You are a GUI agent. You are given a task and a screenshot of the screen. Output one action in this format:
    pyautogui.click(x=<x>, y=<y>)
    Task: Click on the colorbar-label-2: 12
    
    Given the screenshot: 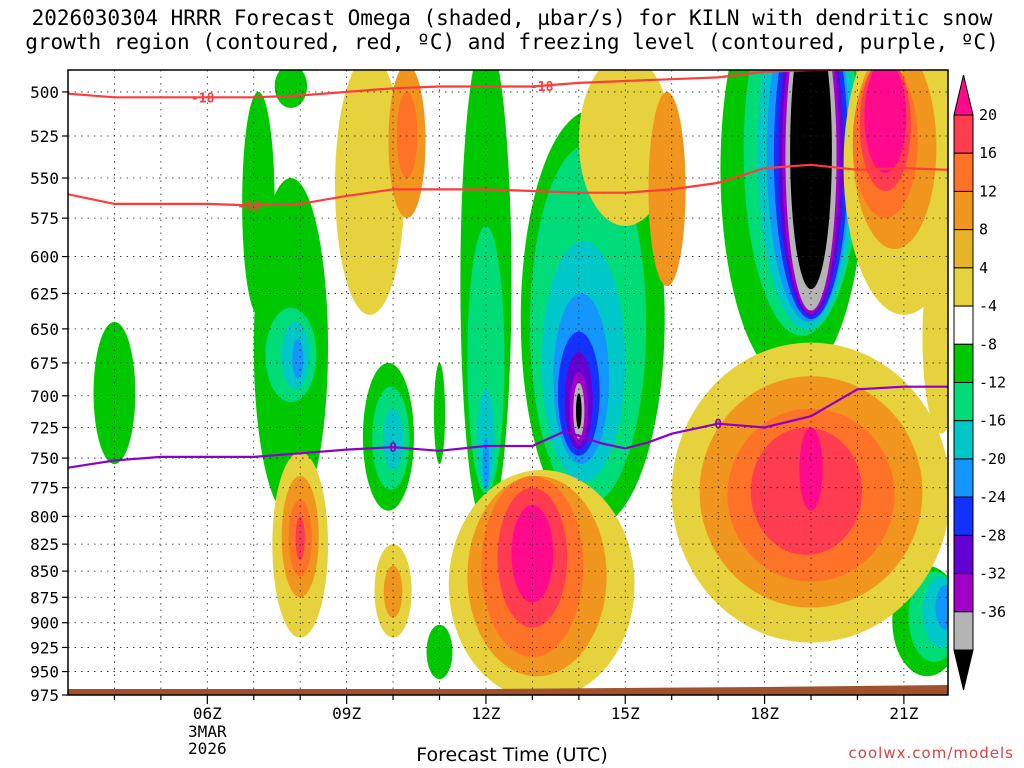 What is the action you would take?
    pyautogui.click(x=988, y=191)
    